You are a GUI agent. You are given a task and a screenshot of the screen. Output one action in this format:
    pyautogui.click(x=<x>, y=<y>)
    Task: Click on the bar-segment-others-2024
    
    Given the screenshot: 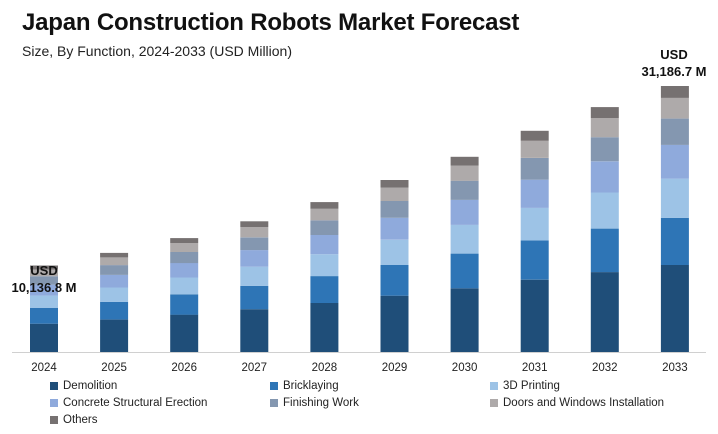 What is the action you would take?
    pyautogui.click(x=44, y=267)
    